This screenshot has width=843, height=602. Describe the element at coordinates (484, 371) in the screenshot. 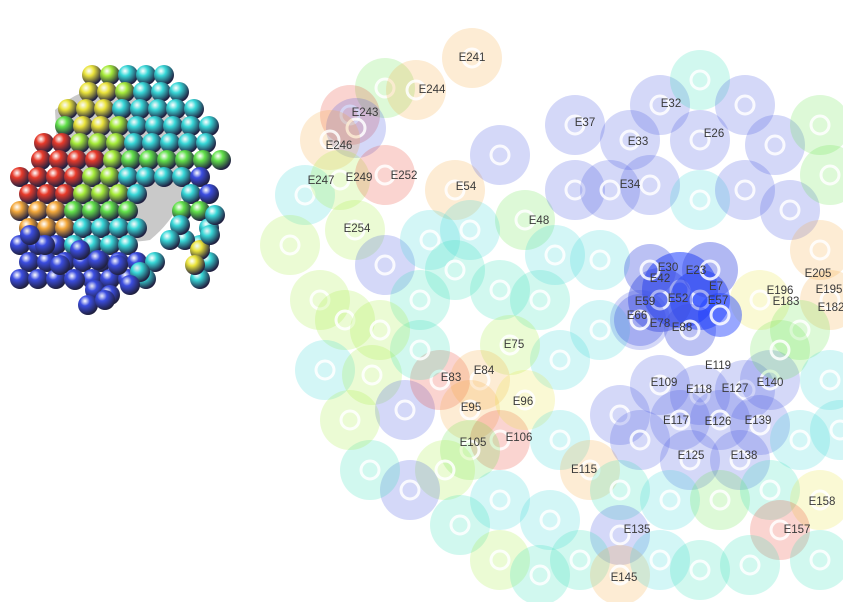

I see `electrode-label: E84` at that location.